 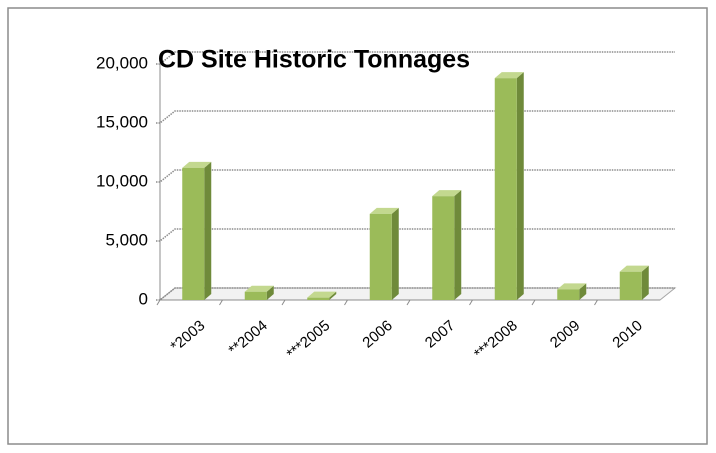 What do you see at coordinates (126, 239) in the screenshot?
I see `y-tick-label: 5,000` at bounding box center [126, 239].